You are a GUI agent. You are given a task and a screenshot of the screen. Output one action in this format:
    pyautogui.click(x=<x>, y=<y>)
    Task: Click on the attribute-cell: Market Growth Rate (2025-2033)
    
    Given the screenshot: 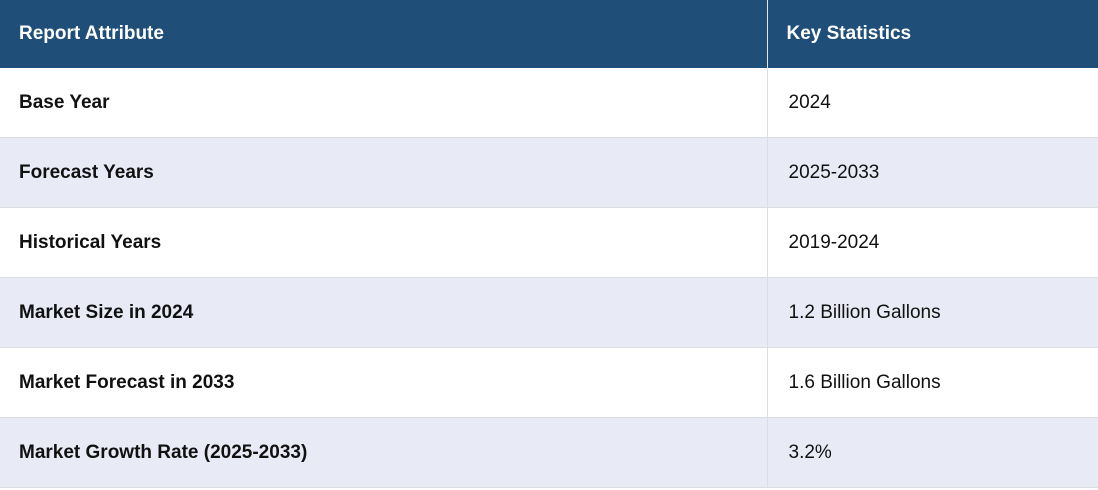 What is the action you would take?
    pyautogui.click(x=384, y=452)
    